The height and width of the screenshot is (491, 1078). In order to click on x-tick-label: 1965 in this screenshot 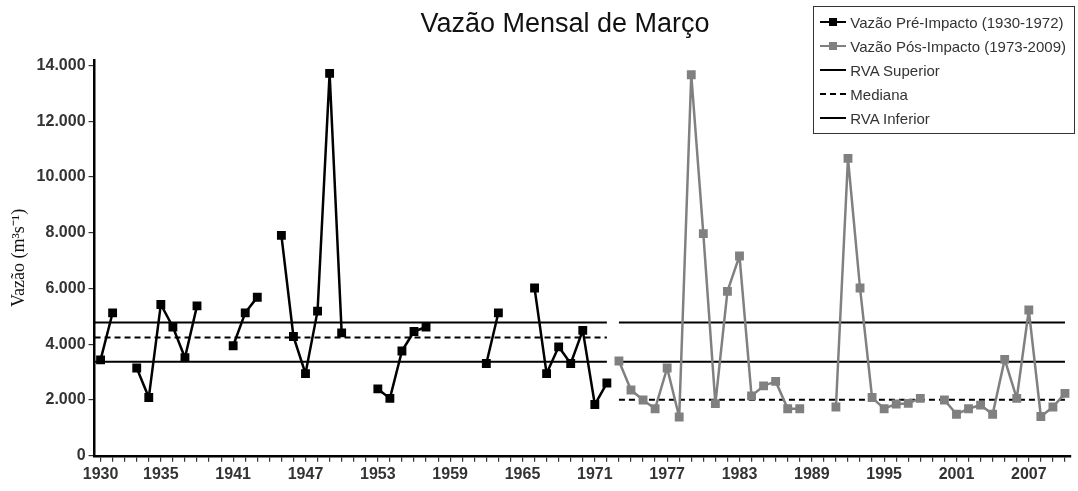, I will do `click(522, 473)`.